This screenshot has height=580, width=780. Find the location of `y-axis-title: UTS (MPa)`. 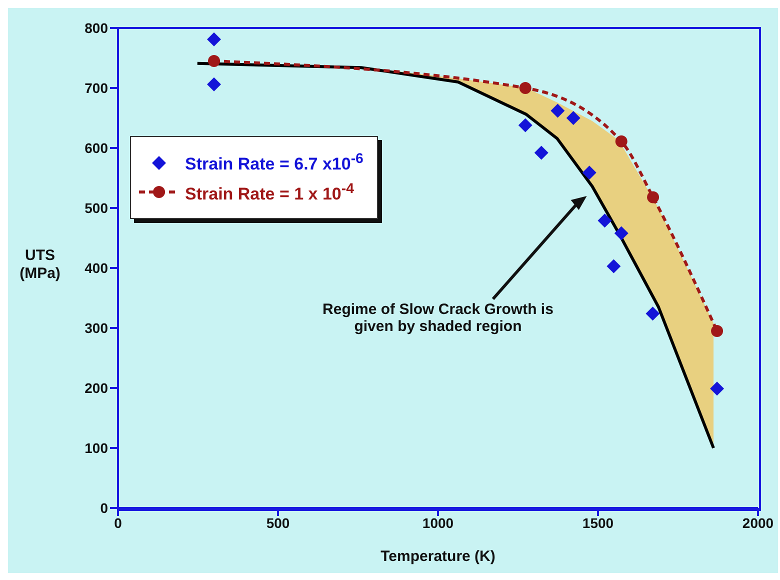

y-axis-title: UTS (MPa) is located at coordinates (40, 264).